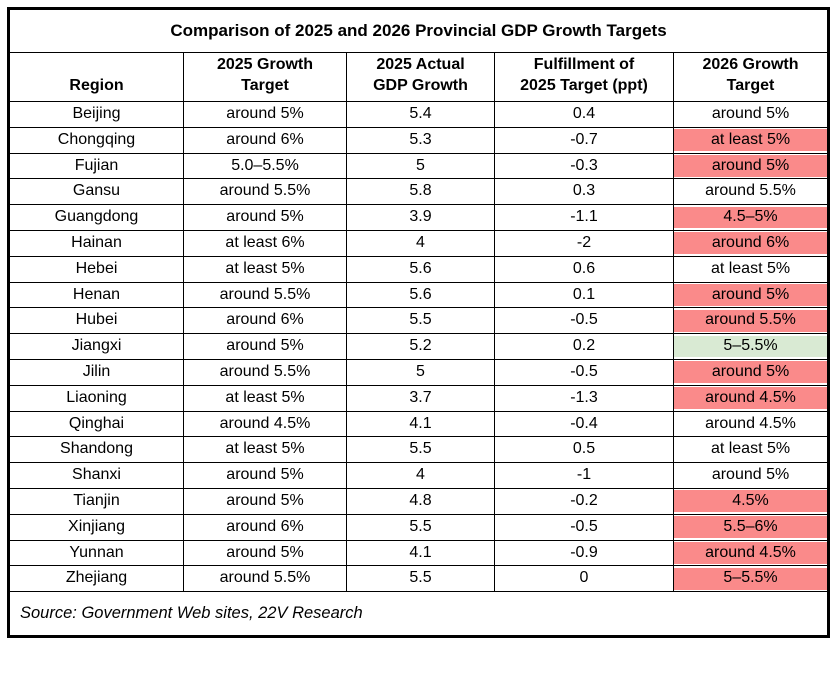 The image size is (835, 698). What do you see at coordinates (584, 424) in the screenshot?
I see `value-cell: -0.4` at bounding box center [584, 424].